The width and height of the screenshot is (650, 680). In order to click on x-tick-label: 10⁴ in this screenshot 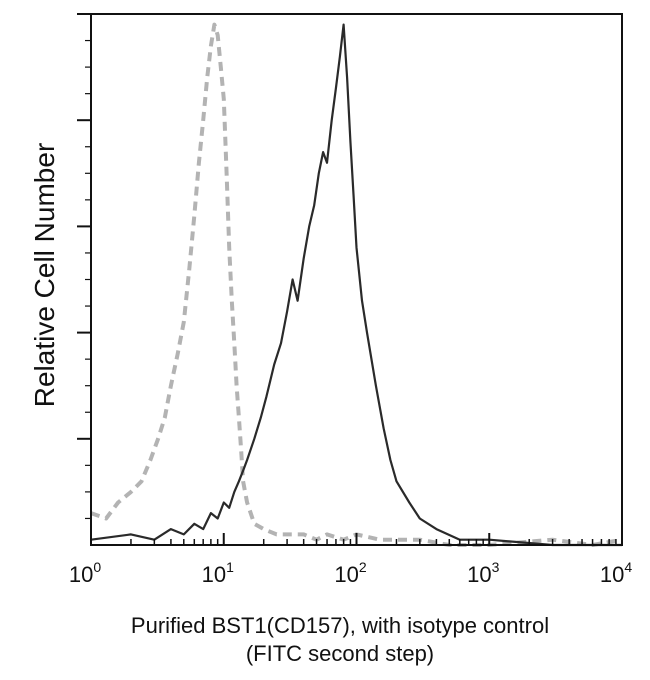, I will do `click(616, 573)`.